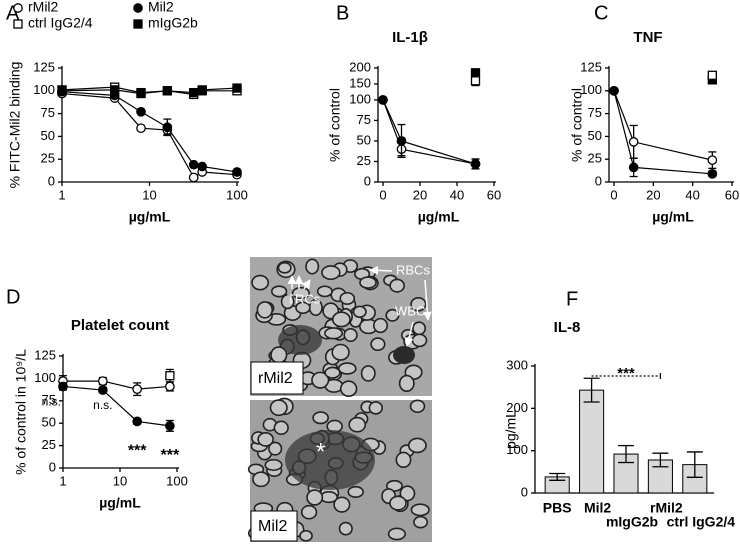 This screenshot has height=551, width=740. What do you see at coordinates (404, 355) in the screenshot?
I see `wbc` at bounding box center [404, 355].